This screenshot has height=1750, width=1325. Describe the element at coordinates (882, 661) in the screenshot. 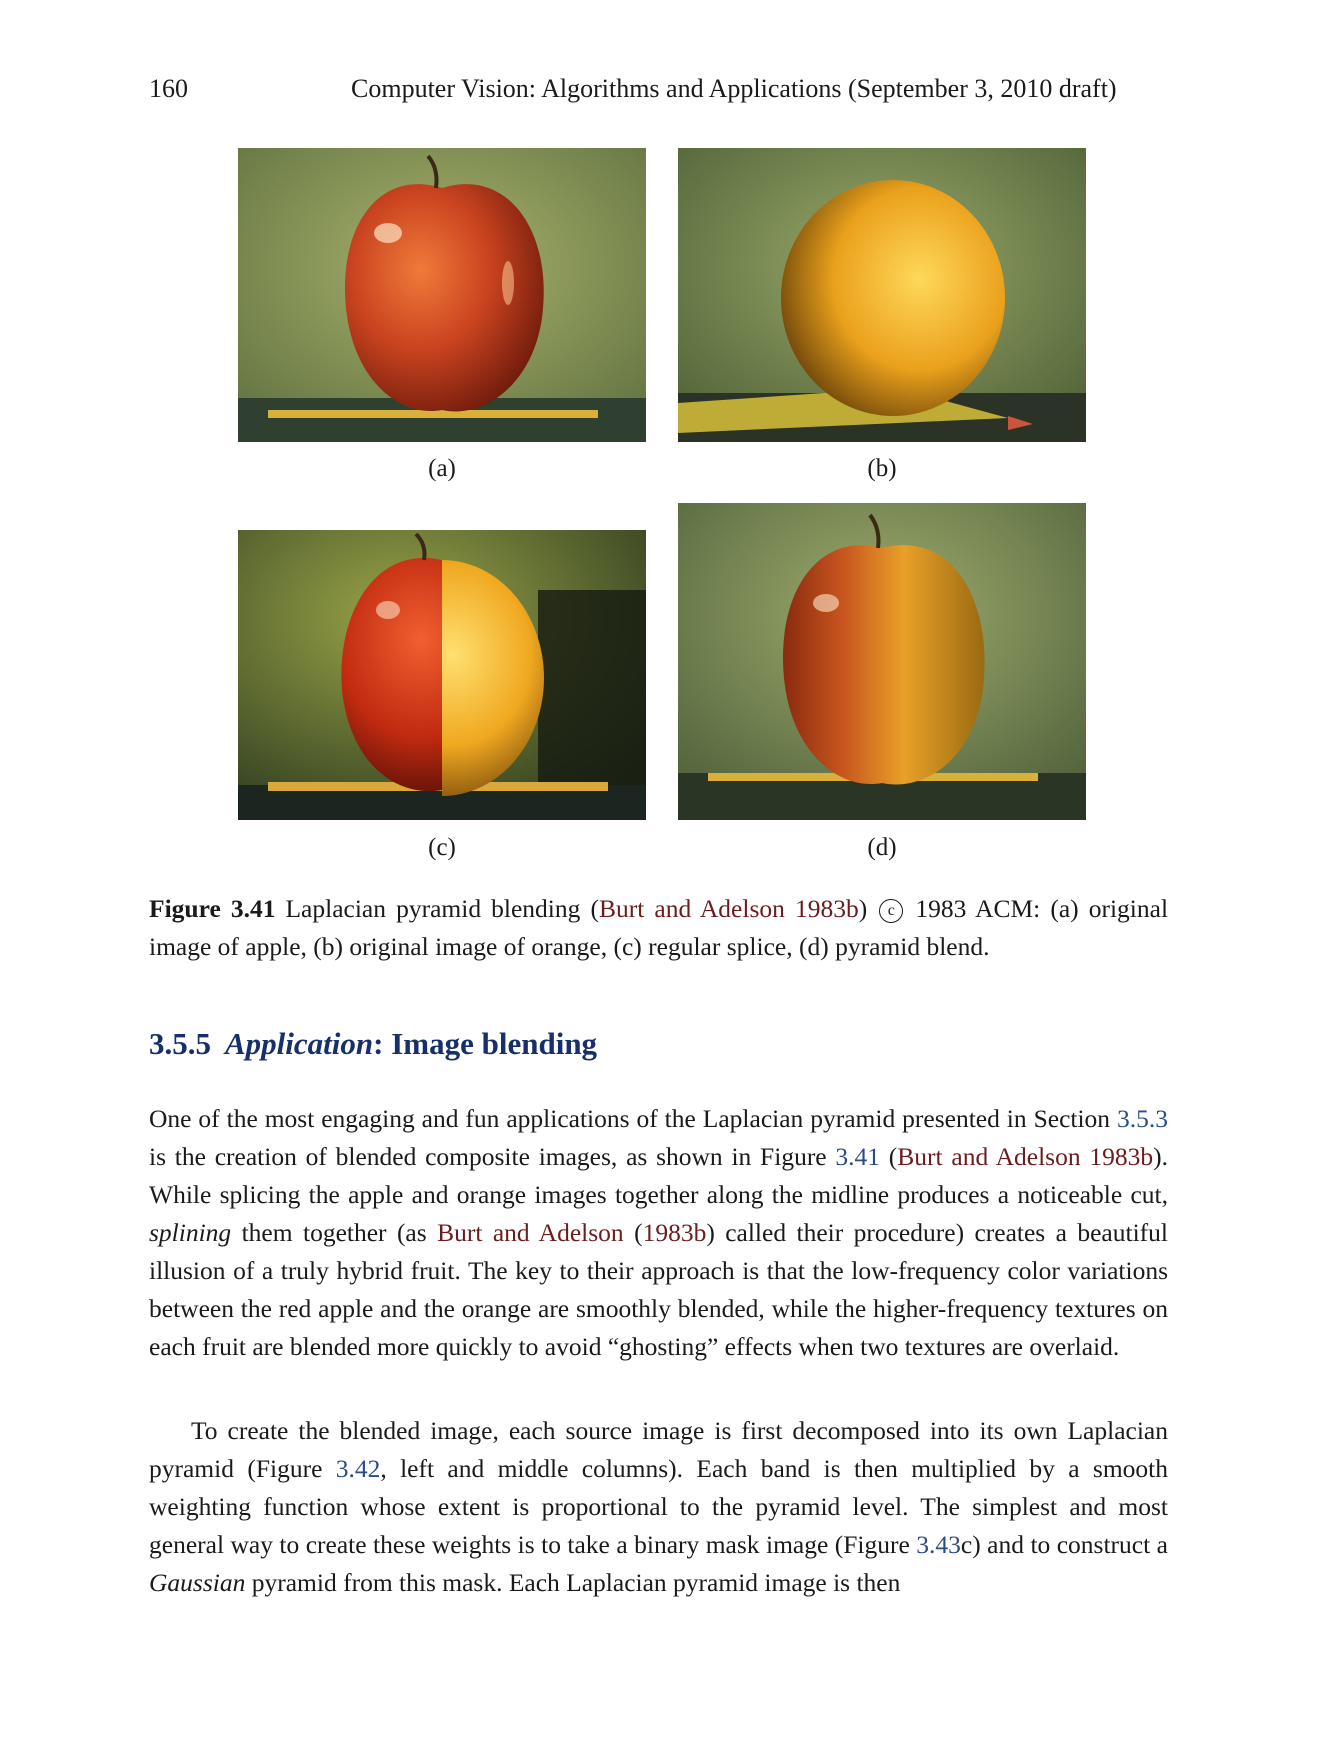

I see `figure-image-pyramid-blend` at that location.